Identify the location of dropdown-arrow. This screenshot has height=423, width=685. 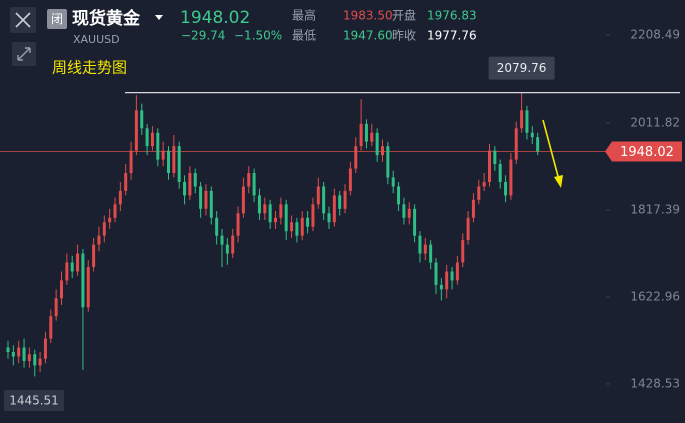
(159, 17).